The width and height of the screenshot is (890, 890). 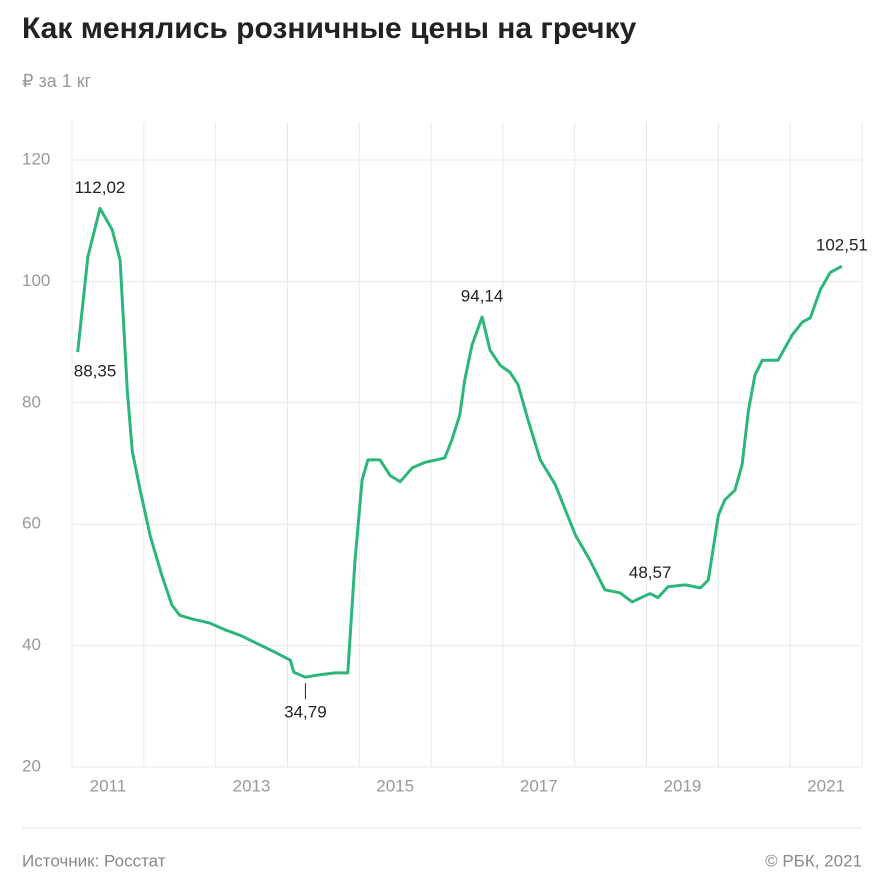 I want to click on x-tick-label: 2015, so click(x=395, y=785).